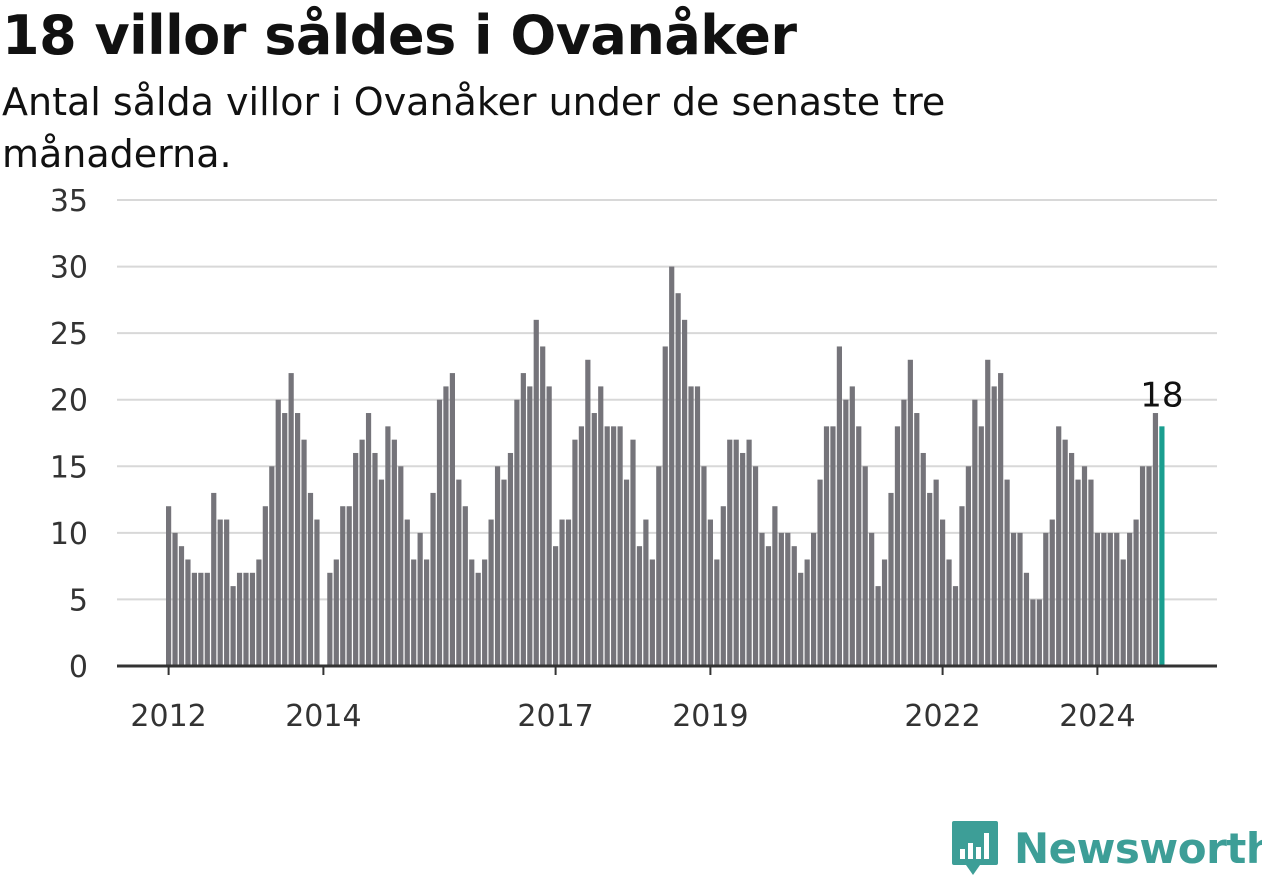 Image resolution: width=1262 pixels, height=879 pixels. I want to click on value-label-latest: 18, so click(1161, 395).